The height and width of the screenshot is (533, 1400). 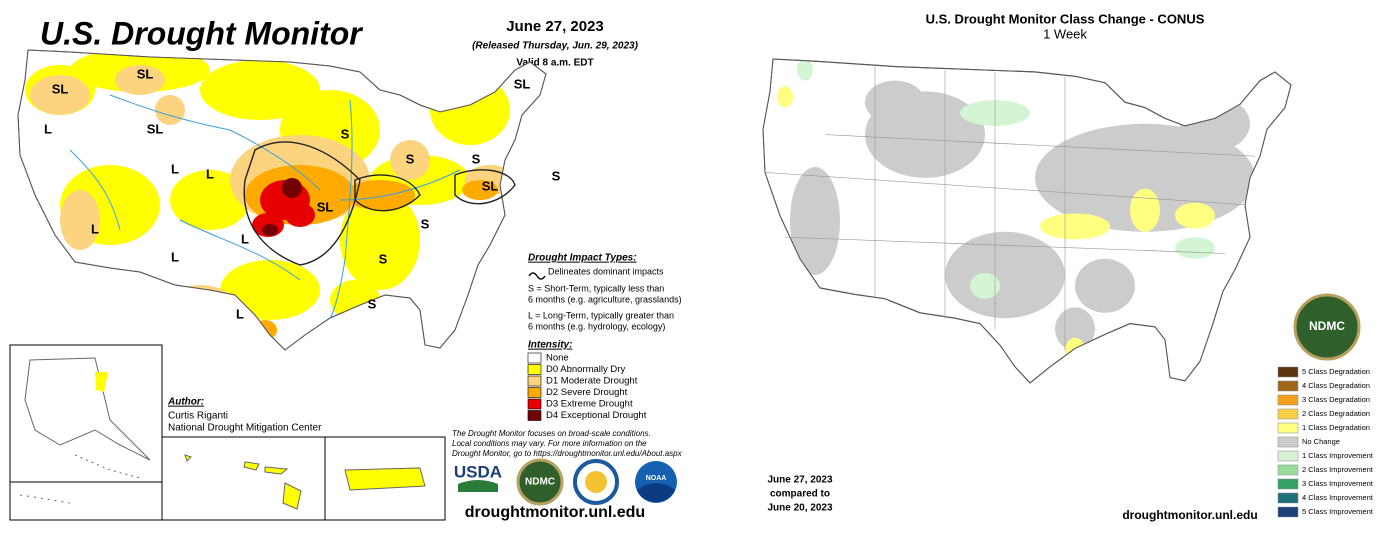 What do you see at coordinates (243, 478) in the screenshot?
I see `hawaii-inset` at bounding box center [243, 478].